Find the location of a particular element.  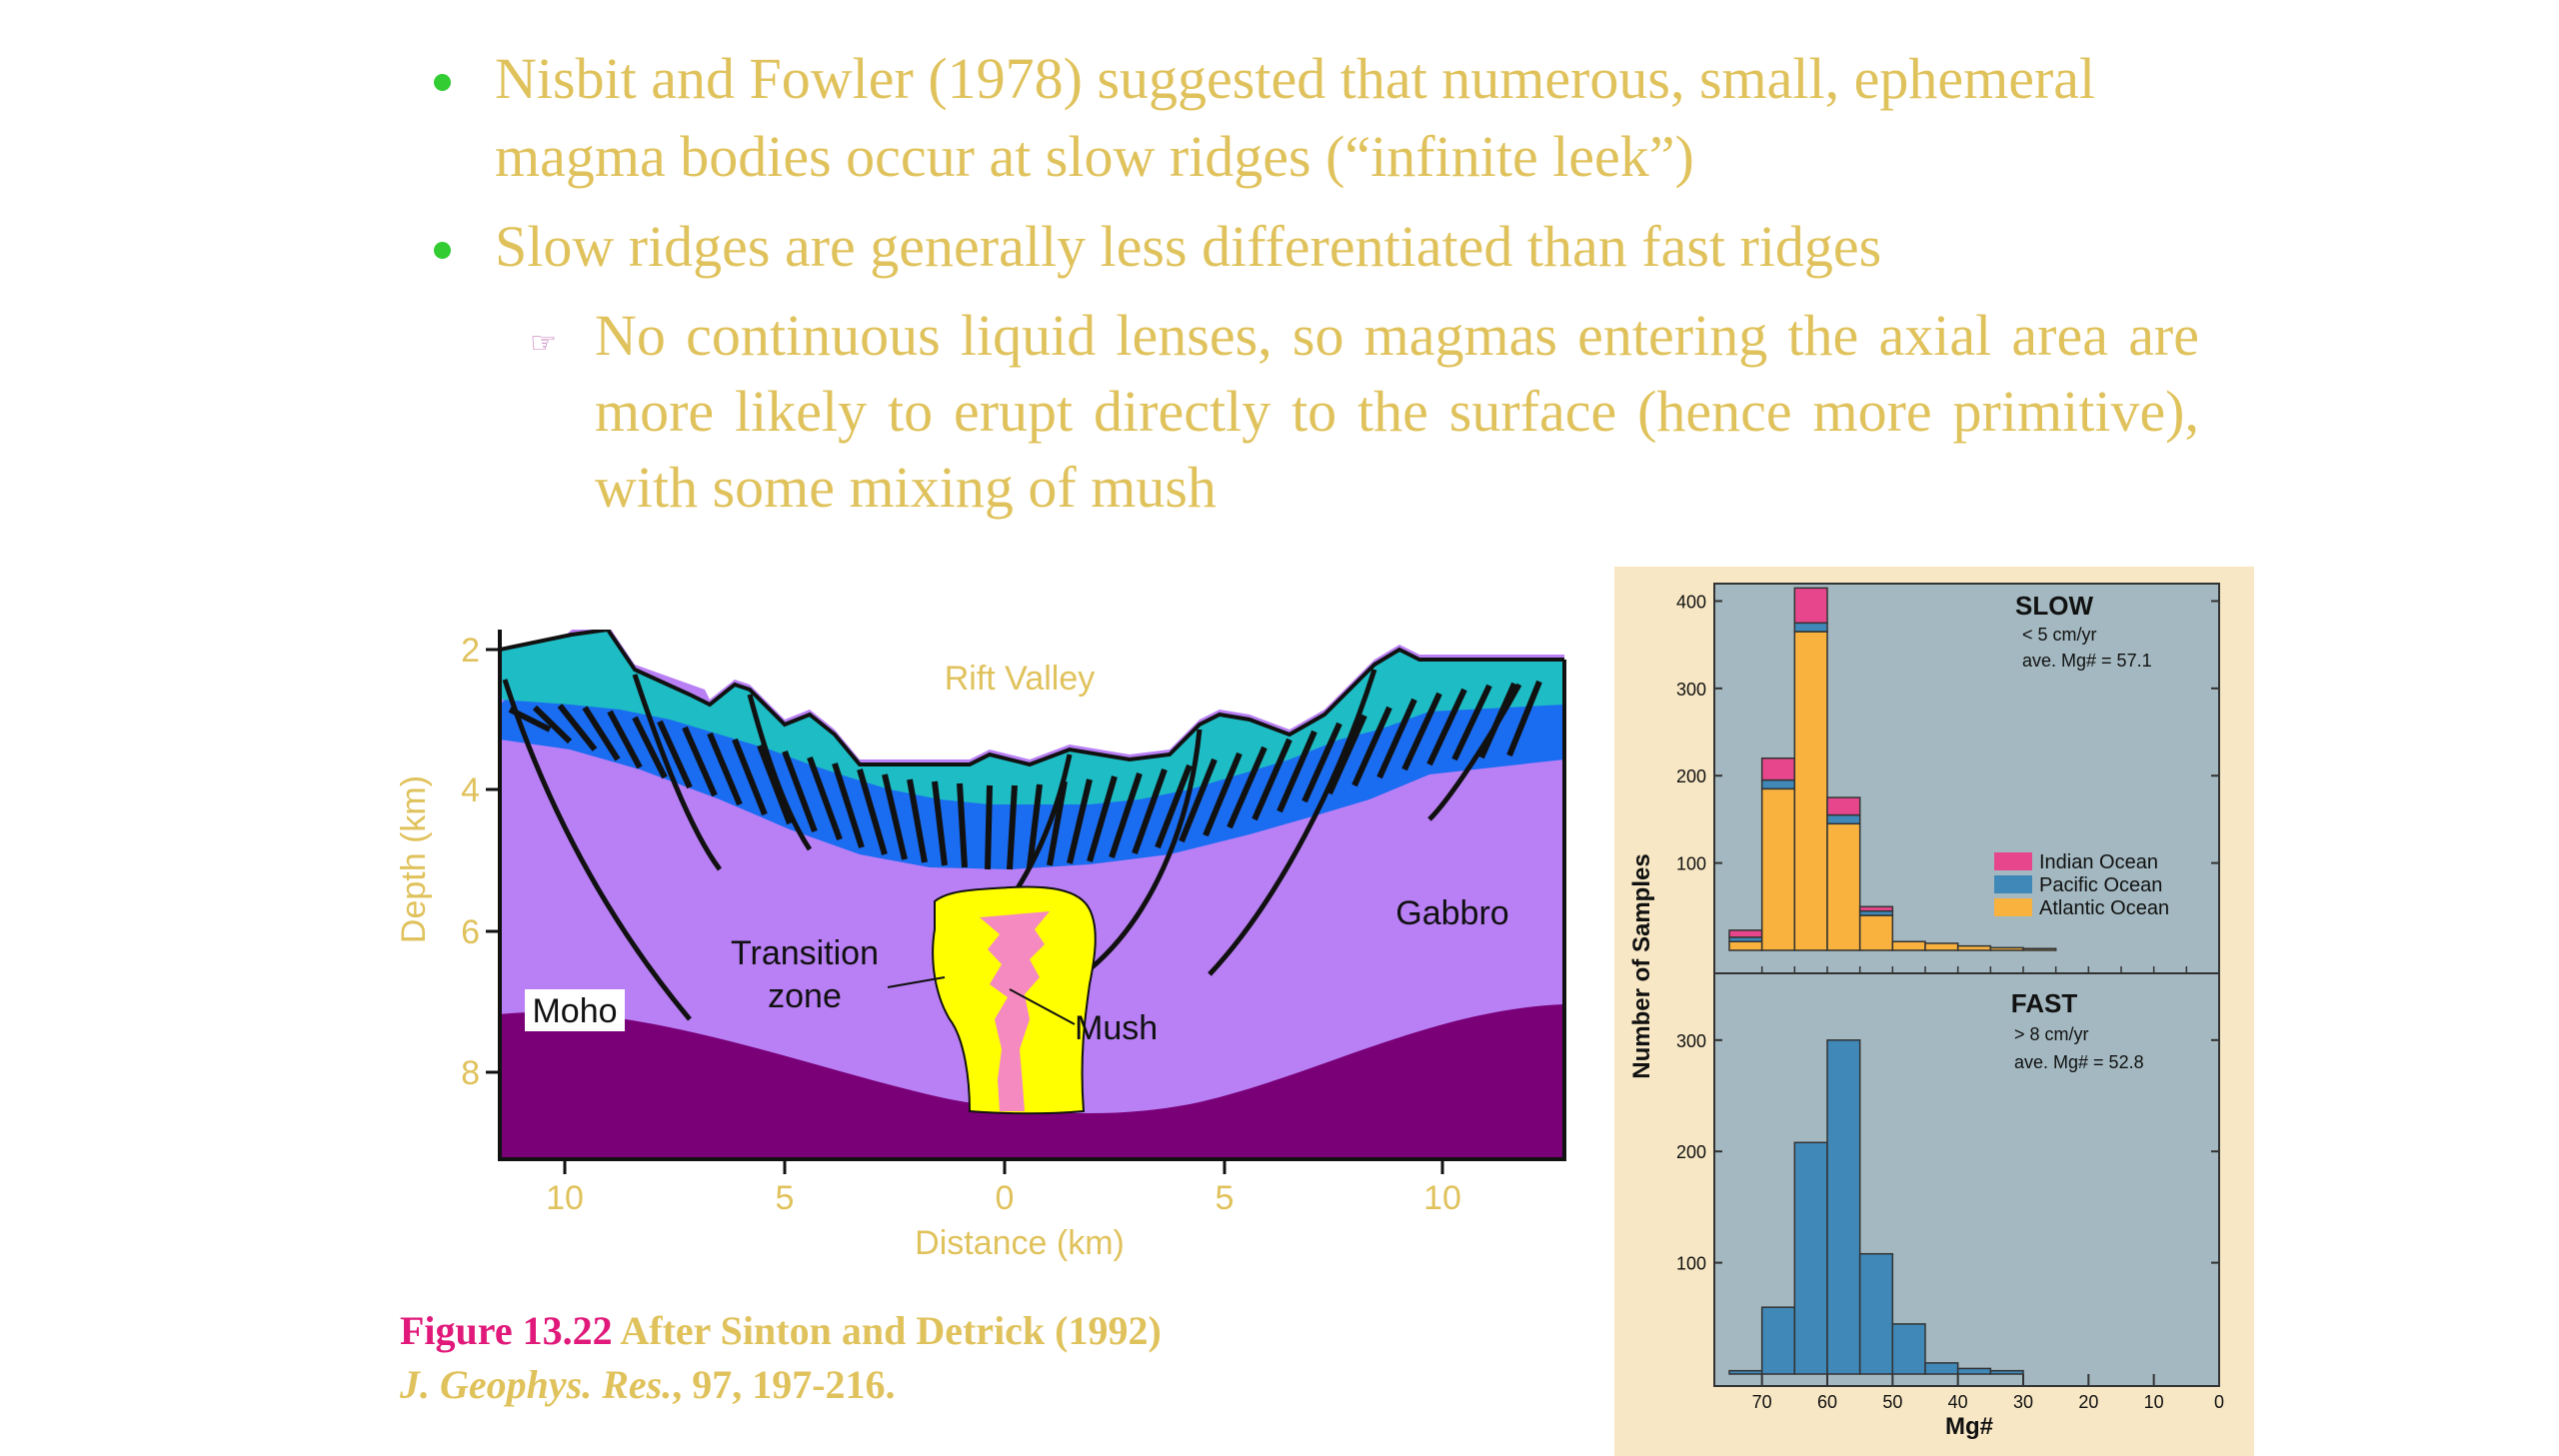

y-tick-label: 2 is located at coordinates (470, 651).